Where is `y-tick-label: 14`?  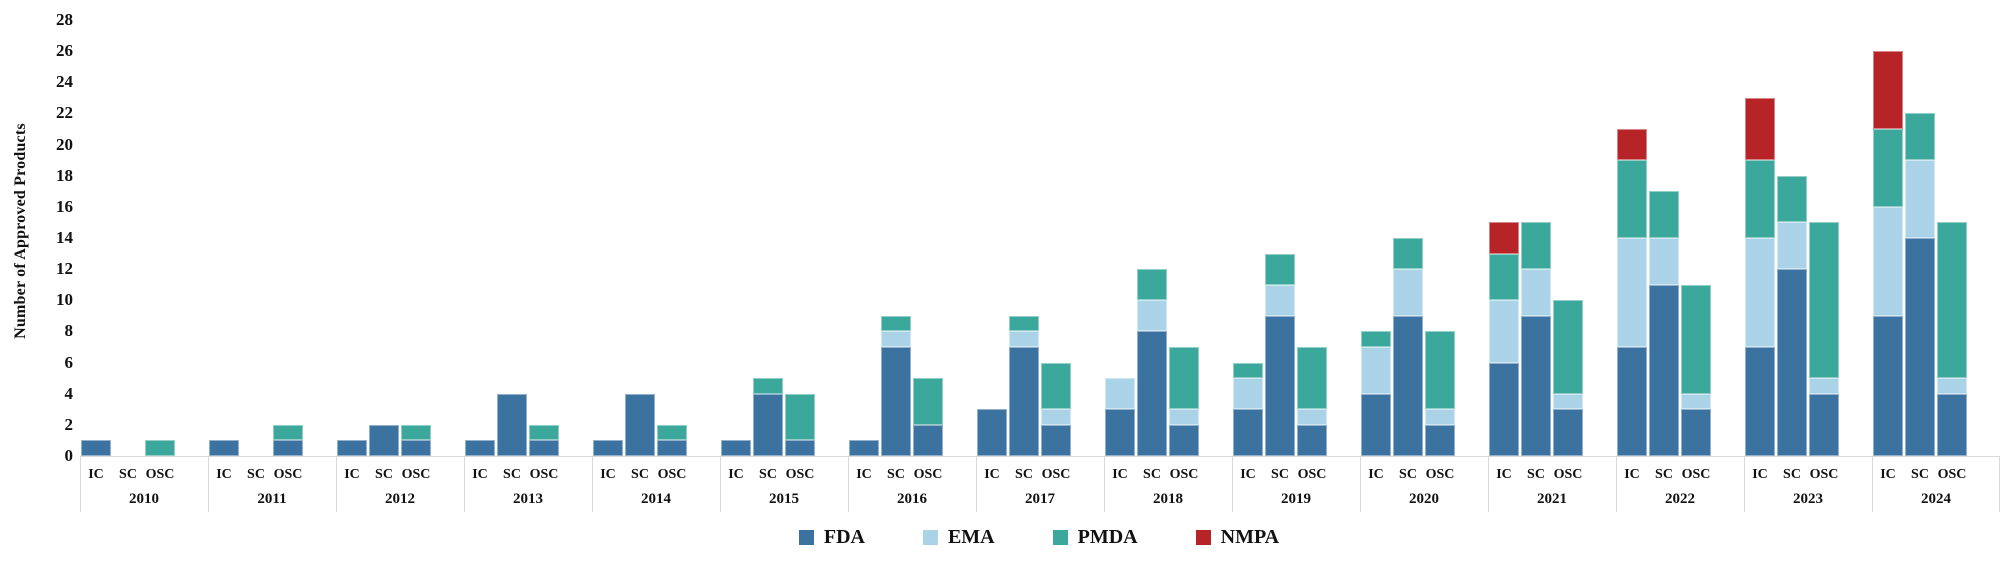 y-tick-label: 14 is located at coordinates (64, 237).